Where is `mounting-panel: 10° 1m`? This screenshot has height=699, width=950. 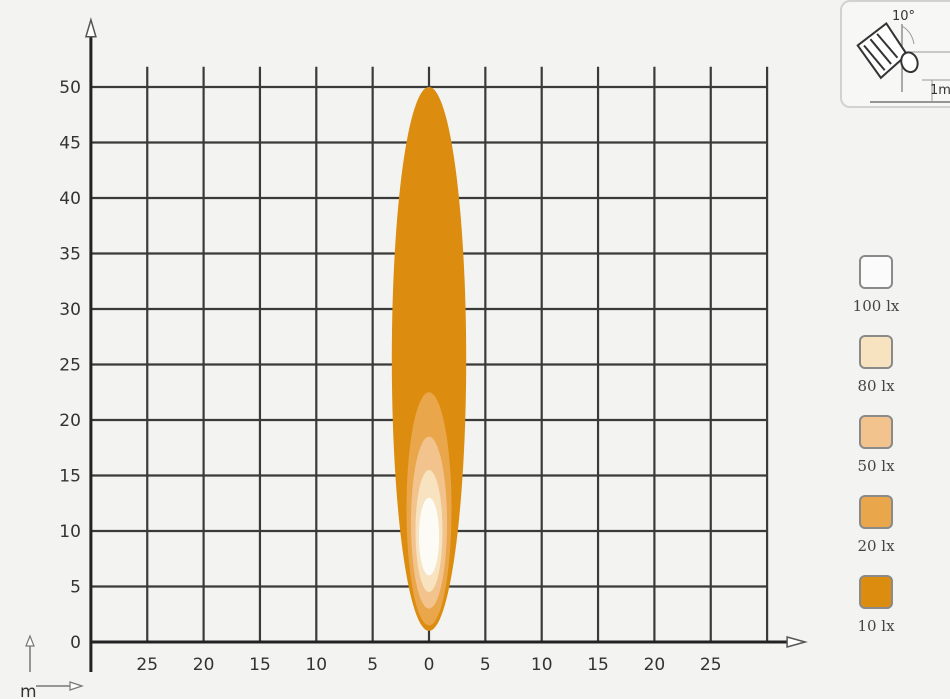
mounting-panel: 10° 1m is located at coordinates (895, 54).